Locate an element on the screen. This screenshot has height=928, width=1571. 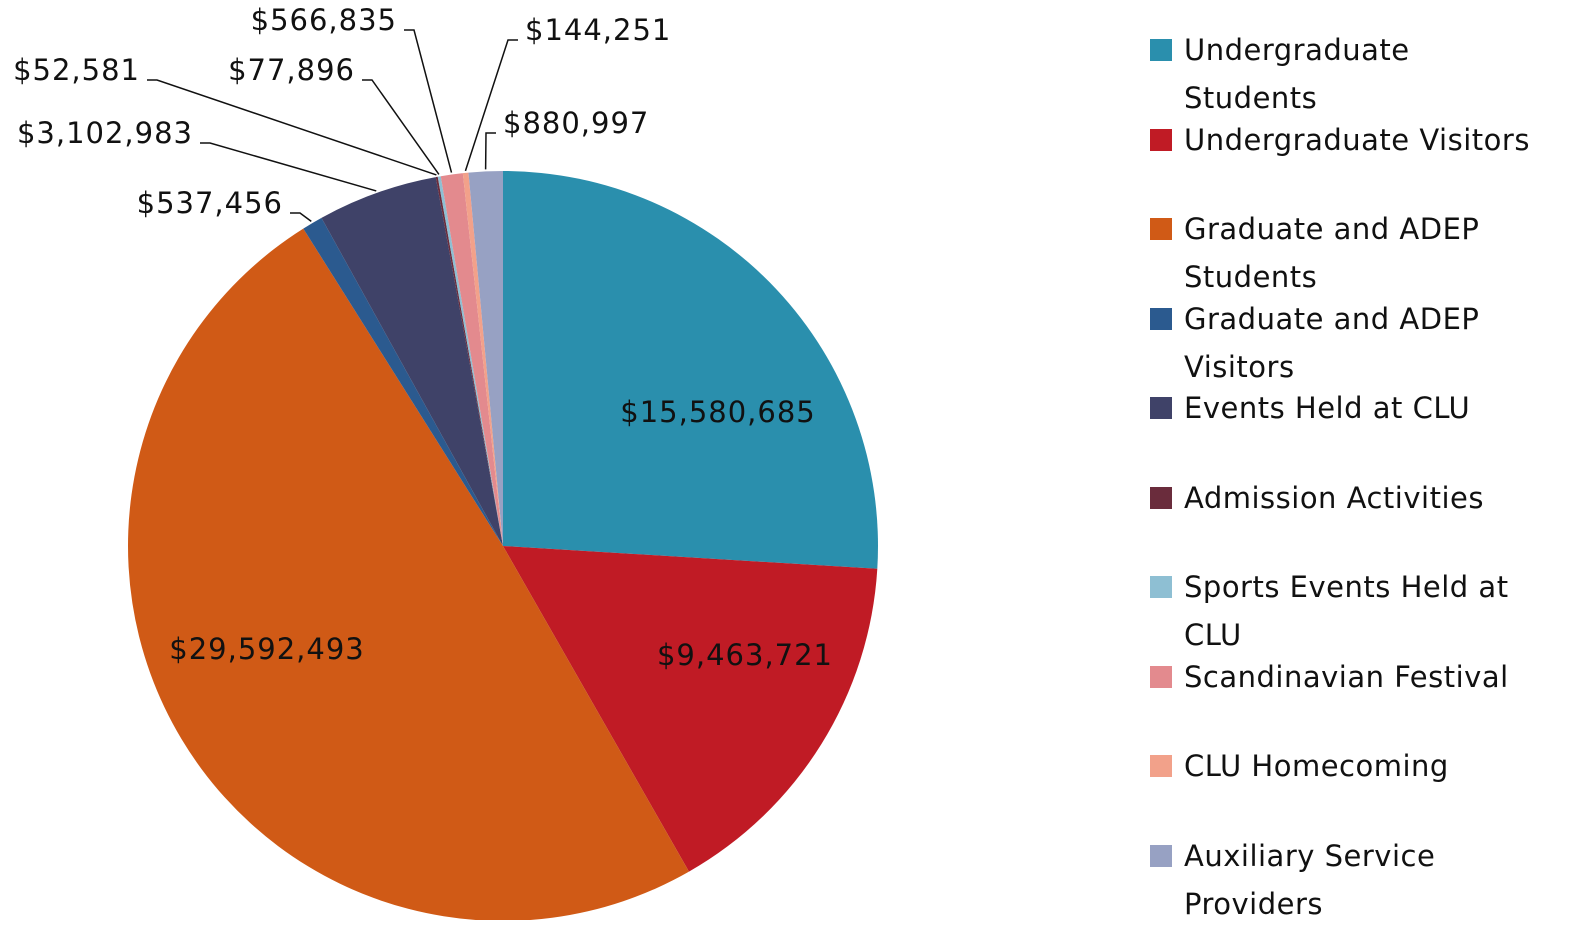
legend-item: Events Held at CLU is located at coordinates (1350, 408).